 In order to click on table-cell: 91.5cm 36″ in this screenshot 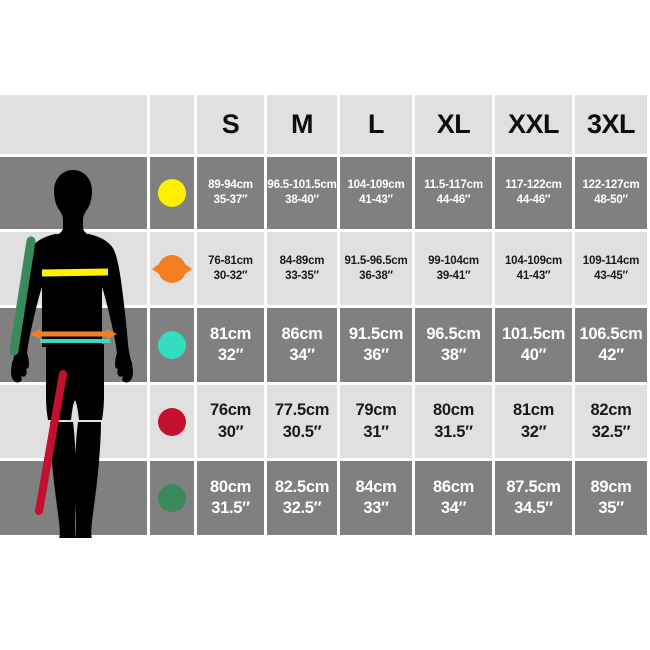, I will do `click(376, 345)`.